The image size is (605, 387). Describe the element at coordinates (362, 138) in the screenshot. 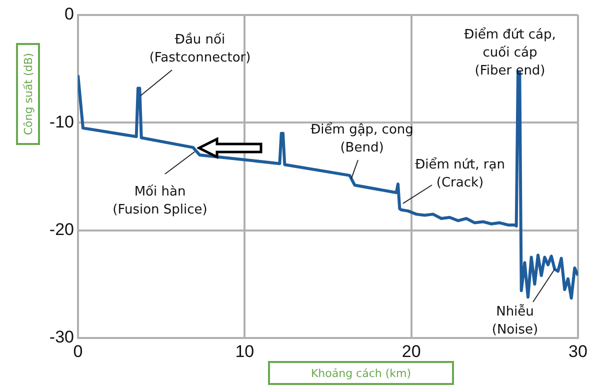

I see `annotation: Điểm gập, cong (Bend)` at that location.